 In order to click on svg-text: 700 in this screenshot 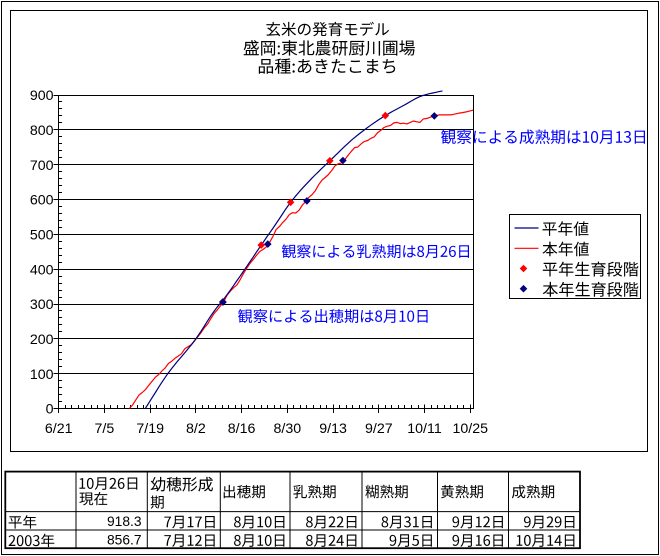, I will do `click(42, 166)`.